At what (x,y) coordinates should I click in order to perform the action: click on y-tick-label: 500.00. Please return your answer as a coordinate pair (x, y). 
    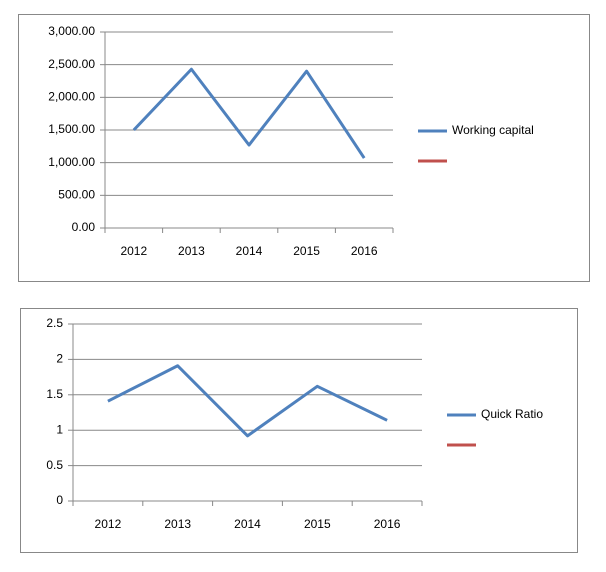
    Looking at the image, I should click on (76, 195).